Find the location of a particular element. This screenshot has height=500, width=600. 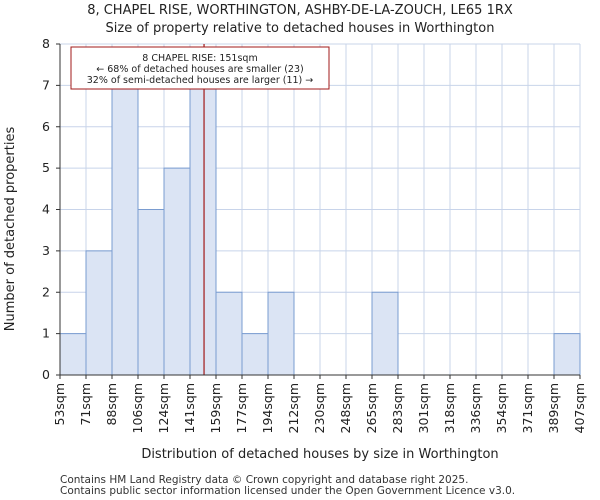

x-tick-label: 389sqm is located at coordinates (553, 408).